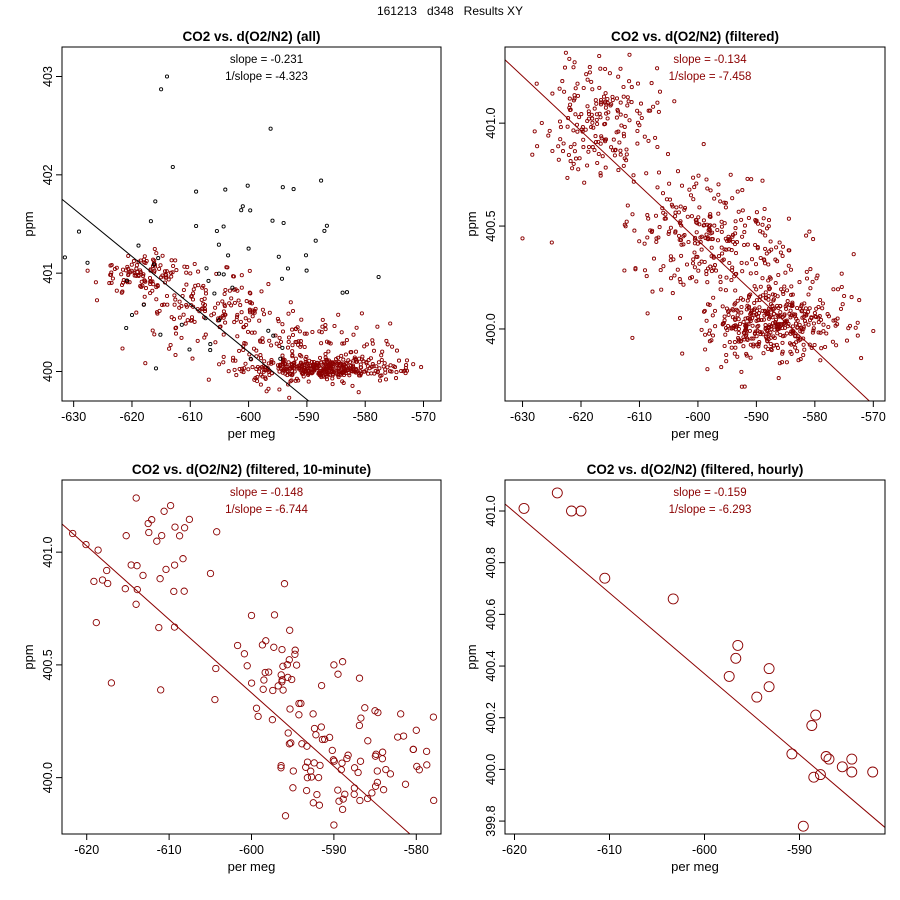  What do you see at coordinates (814, 417) in the screenshot?
I see `x-tick-label: -580` at bounding box center [814, 417].